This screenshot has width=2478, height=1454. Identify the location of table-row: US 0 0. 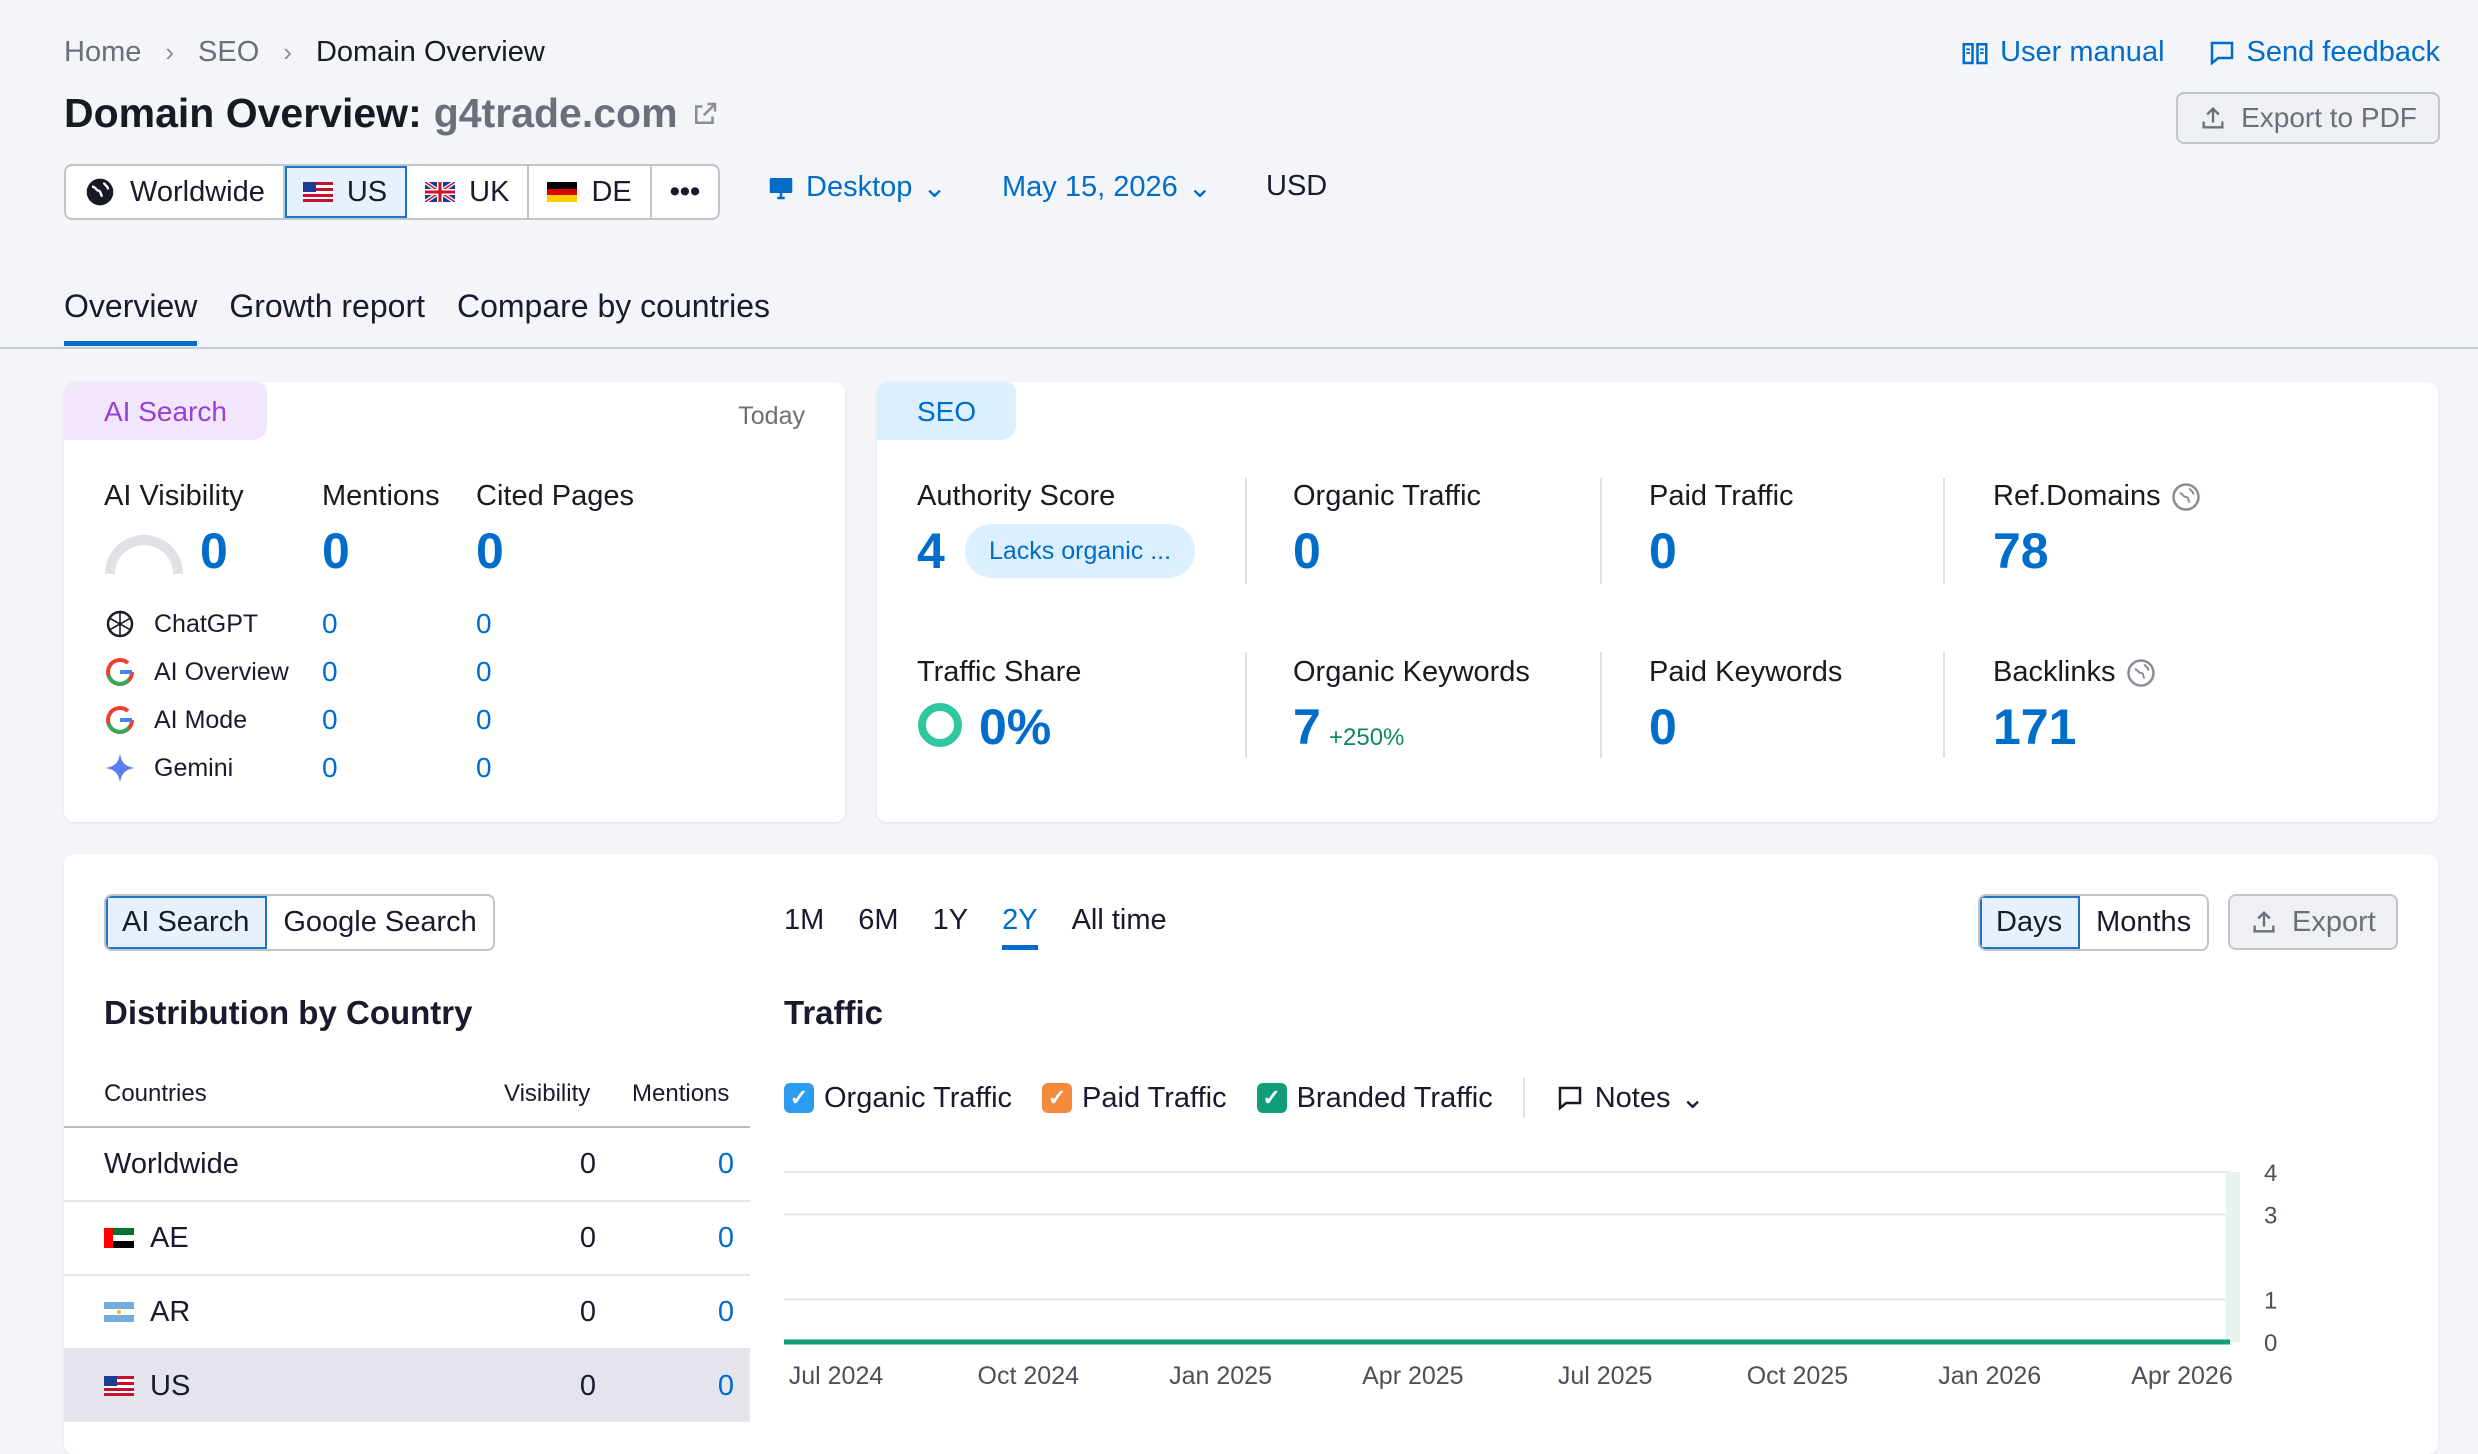
(407, 1385).